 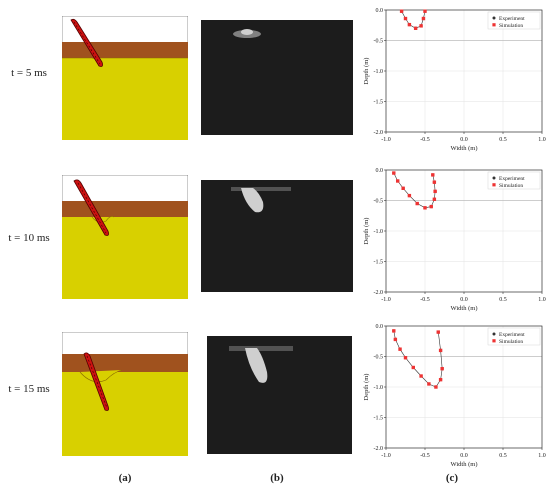 I want to click on simulation-image-t10, so click(x=125, y=237).